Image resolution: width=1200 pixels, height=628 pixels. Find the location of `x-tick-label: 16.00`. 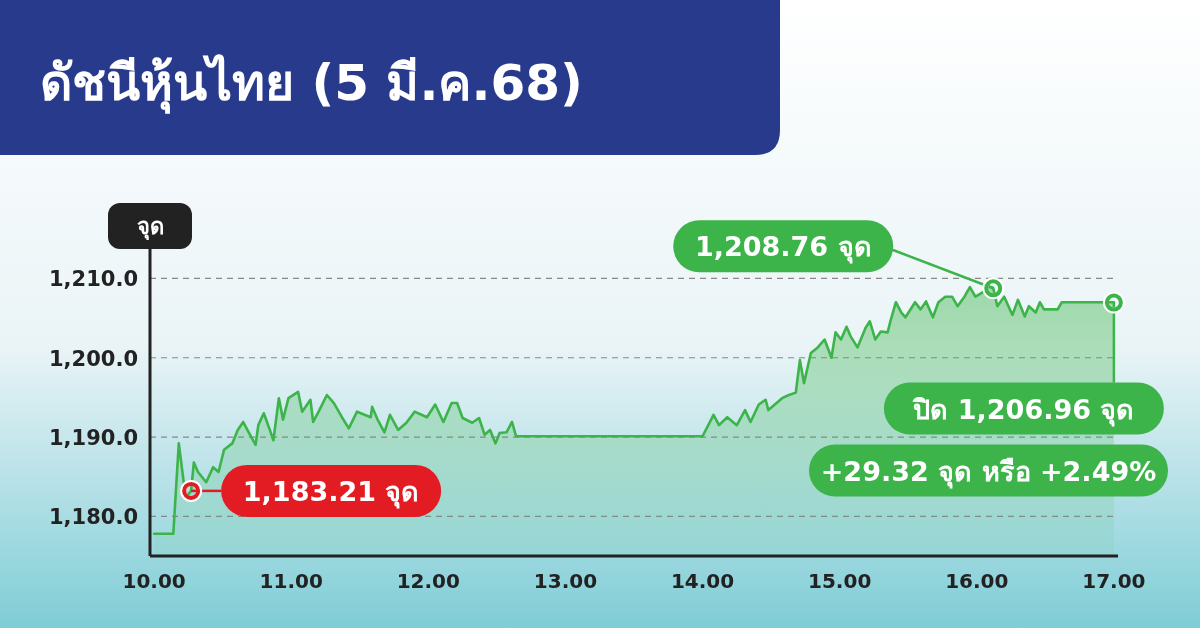

x-tick-label: 16.00 is located at coordinates (977, 581).